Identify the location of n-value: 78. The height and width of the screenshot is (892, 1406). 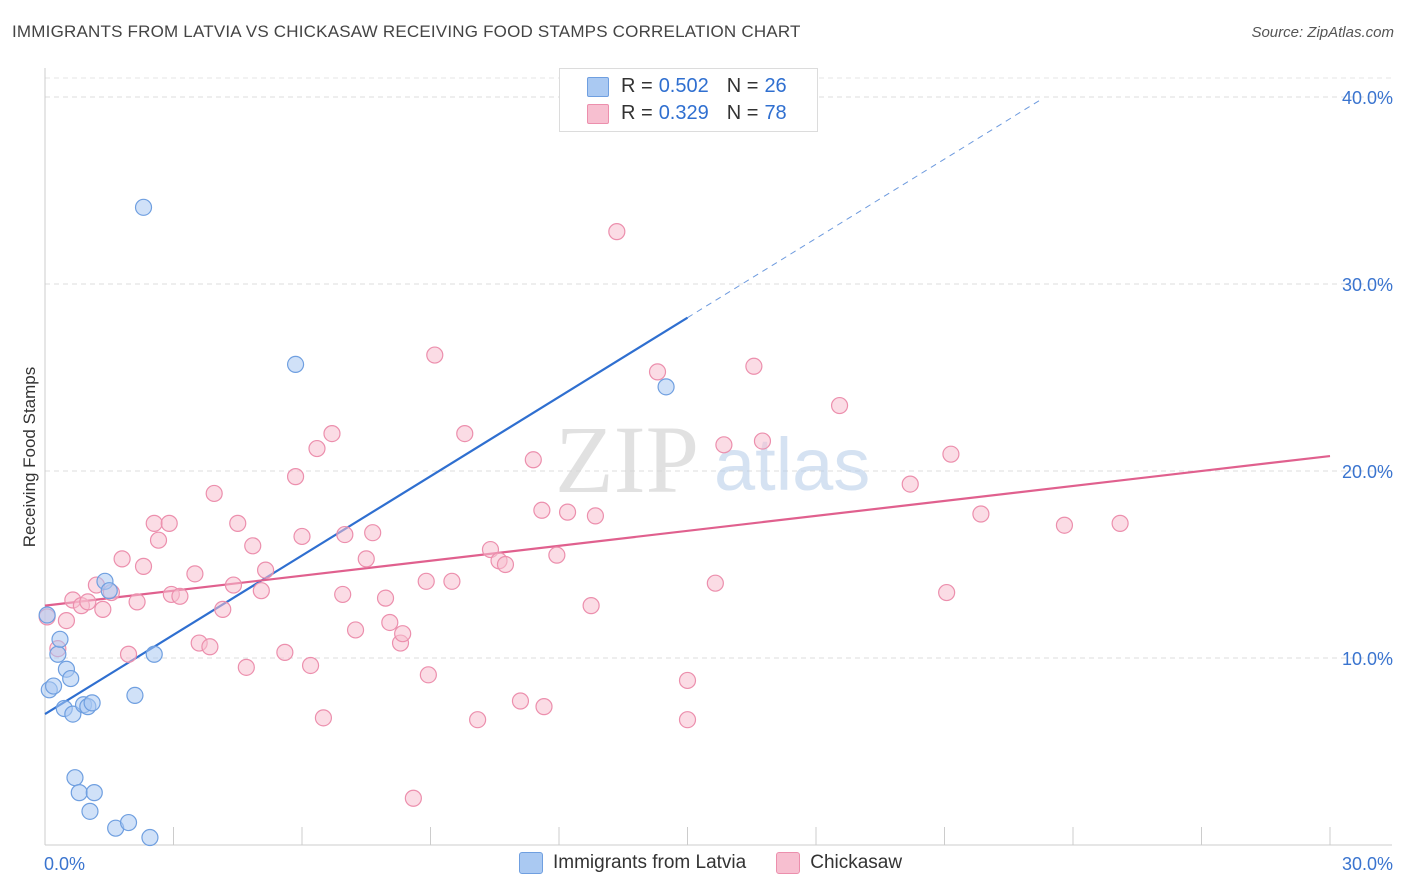
(775, 113).